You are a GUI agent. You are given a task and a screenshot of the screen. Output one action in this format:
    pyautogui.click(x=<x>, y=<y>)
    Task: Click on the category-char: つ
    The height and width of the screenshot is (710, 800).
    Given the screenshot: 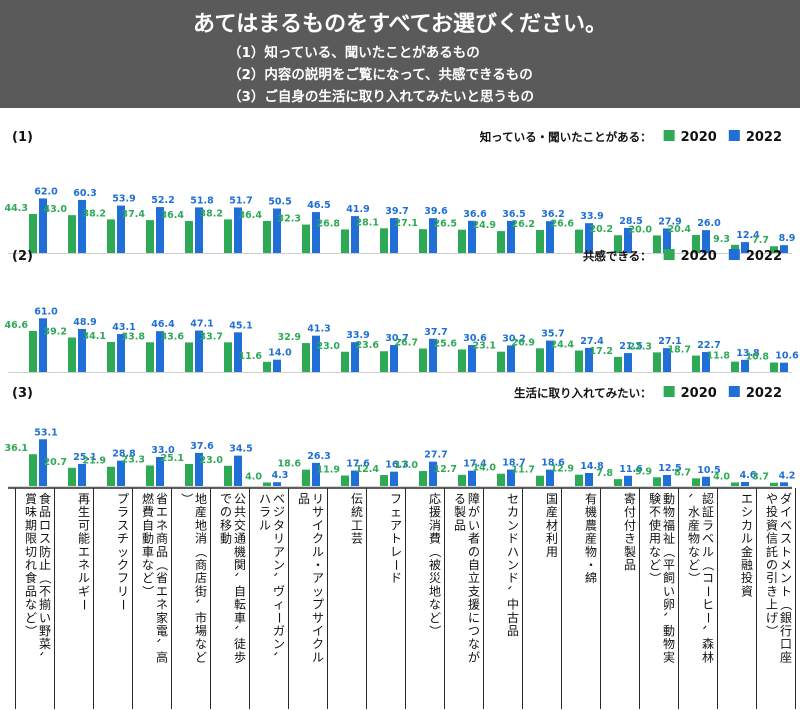 What is the action you would take?
    pyautogui.click(x=474, y=631)
    